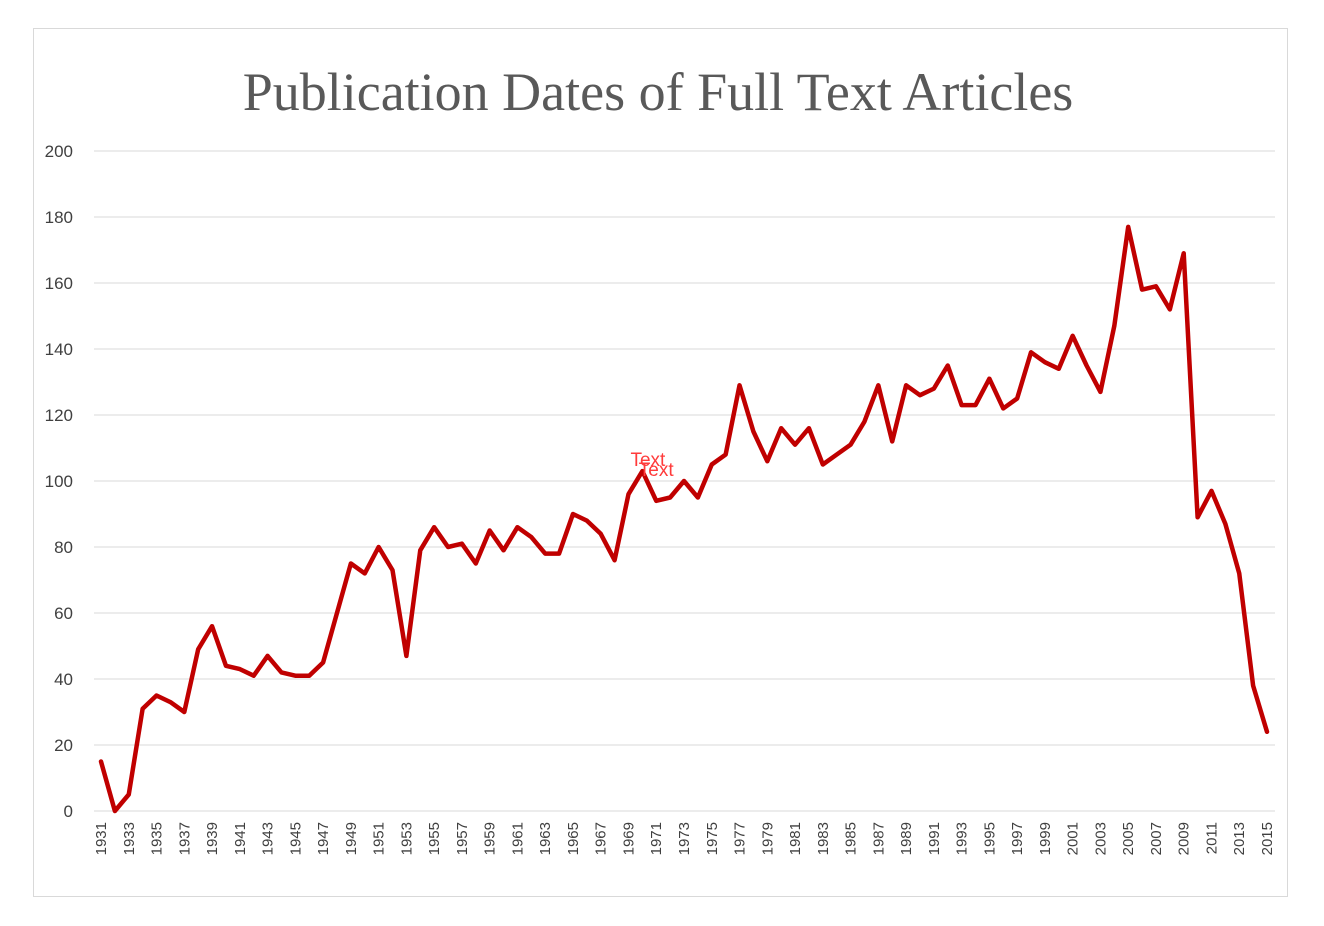 The image size is (1324, 926). I want to click on x-tick-label: 2001, so click(1073, 838).